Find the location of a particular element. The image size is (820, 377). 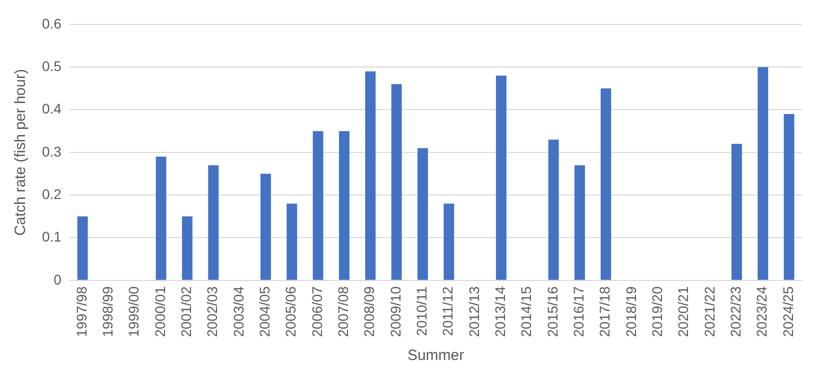

x-tick-label: 2012/13 is located at coordinates (474, 312).